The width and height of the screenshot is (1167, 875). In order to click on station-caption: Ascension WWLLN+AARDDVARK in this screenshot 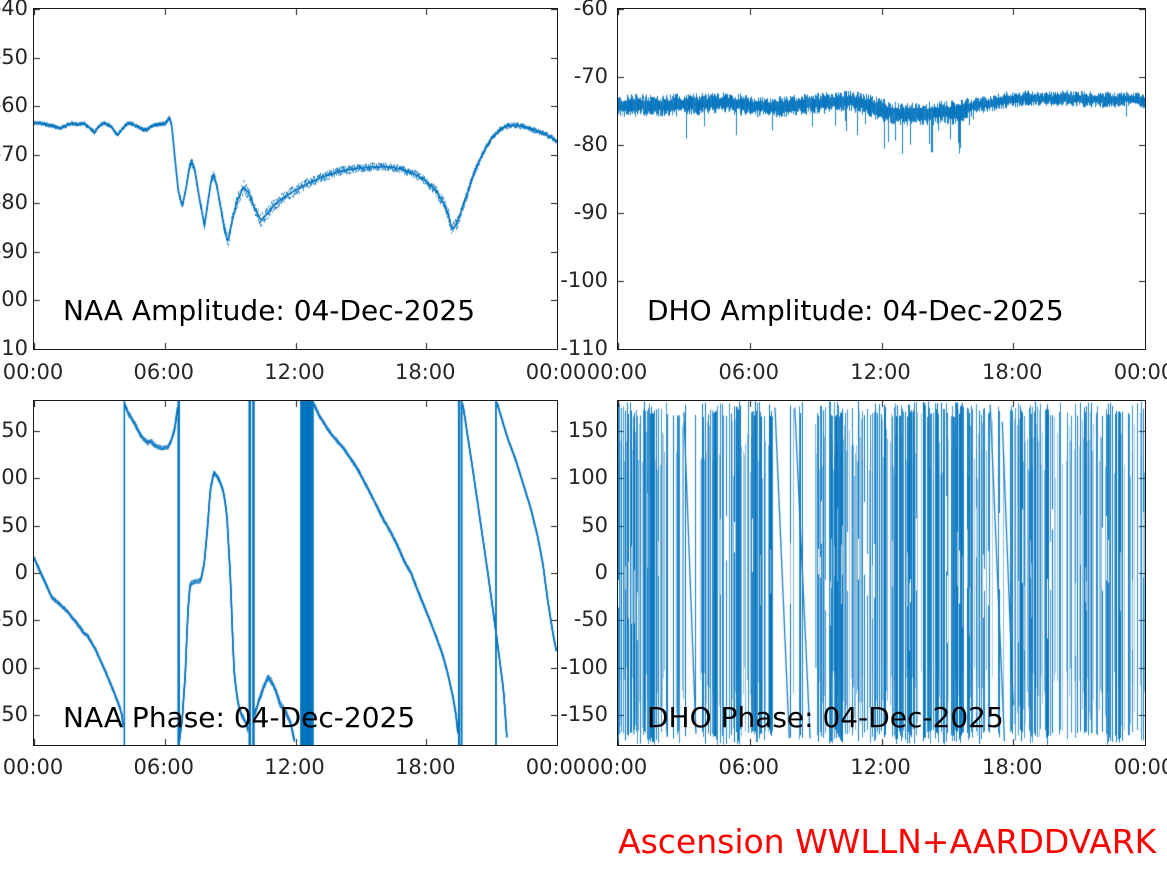, I will do `click(887, 841)`.